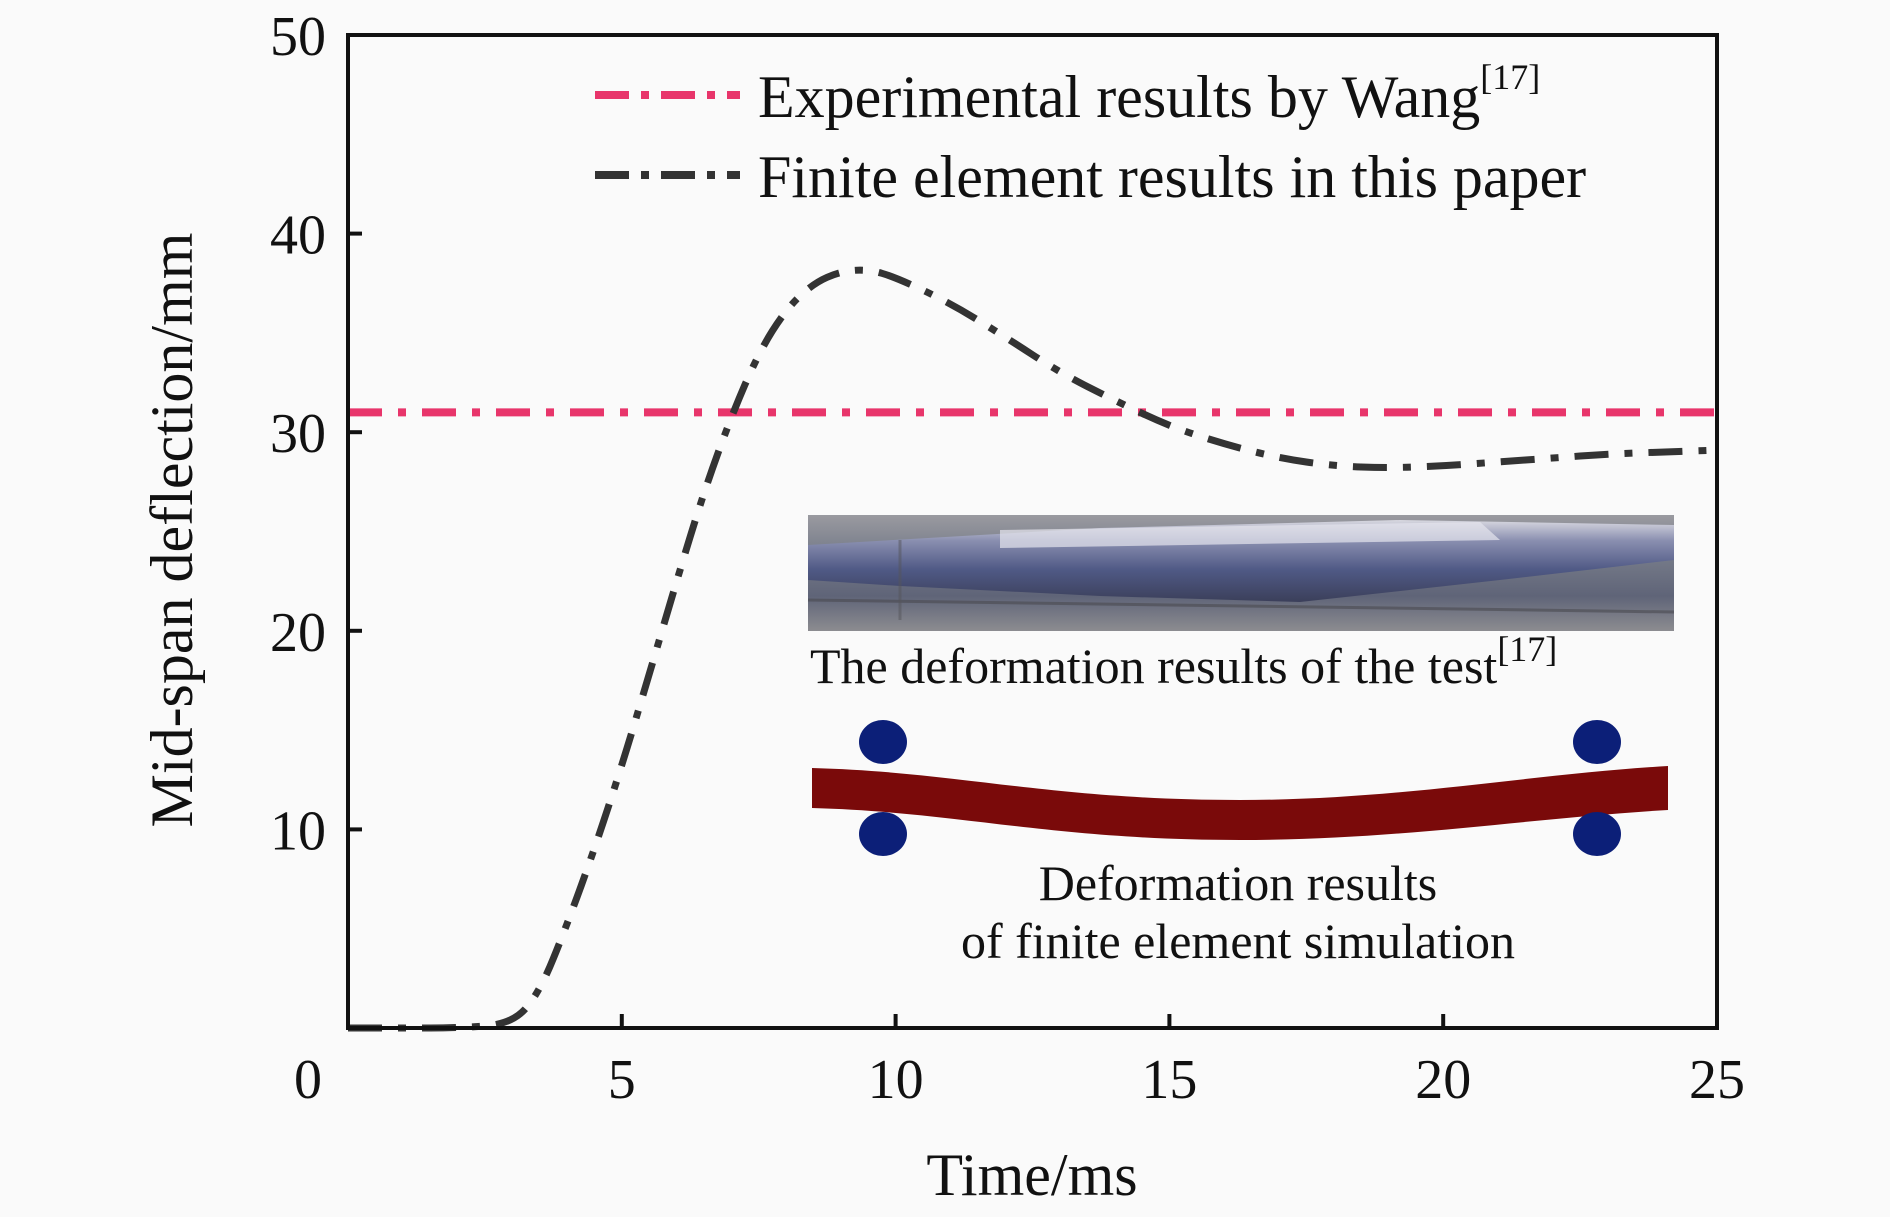 The image size is (1890, 1217). I want to click on x-tick-label: 15, so click(1169, 1080).